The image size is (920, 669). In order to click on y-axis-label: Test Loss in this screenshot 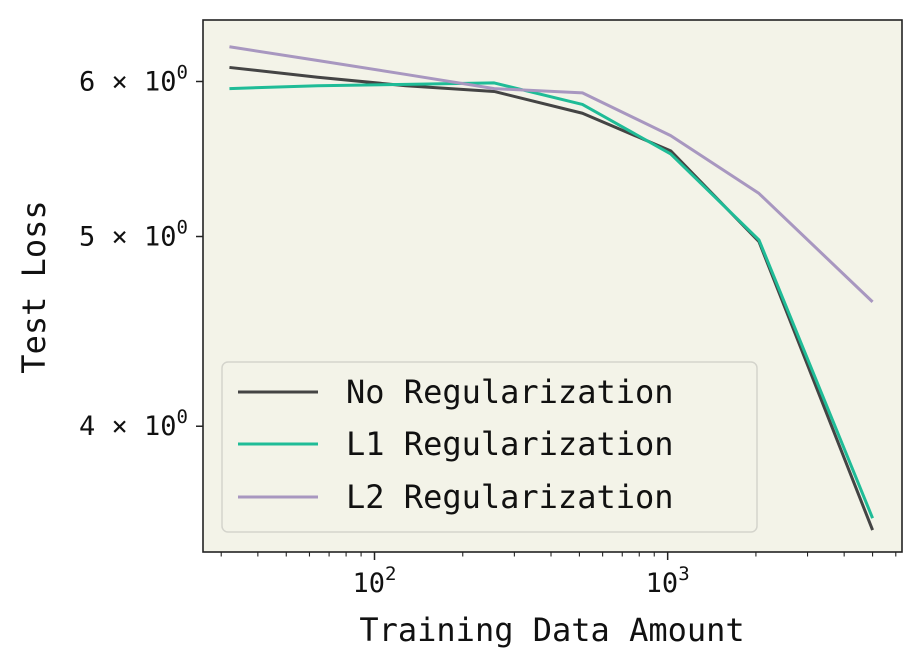, I will do `click(34, 286)`.